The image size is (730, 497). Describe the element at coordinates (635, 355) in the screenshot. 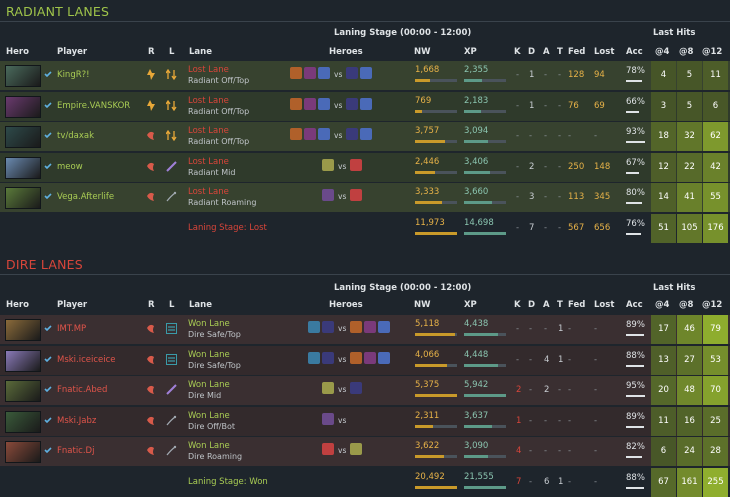

I see `accuracy: 88%` at that location.